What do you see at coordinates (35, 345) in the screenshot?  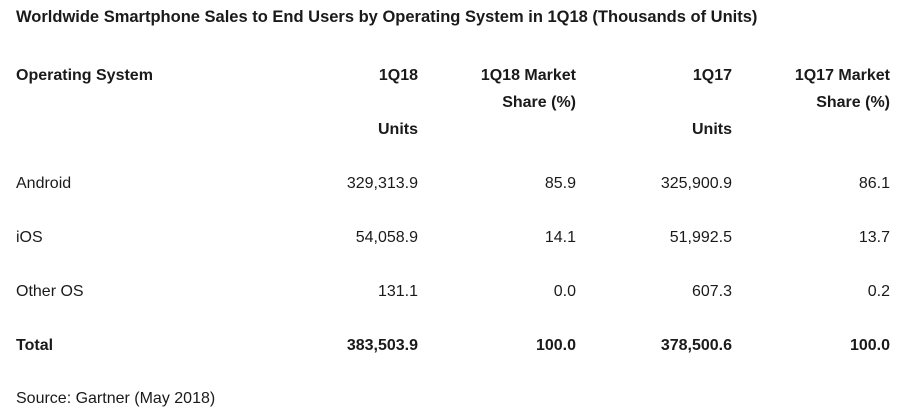 I see `table-row-os-total: Total` at bounding box center [35, 345].